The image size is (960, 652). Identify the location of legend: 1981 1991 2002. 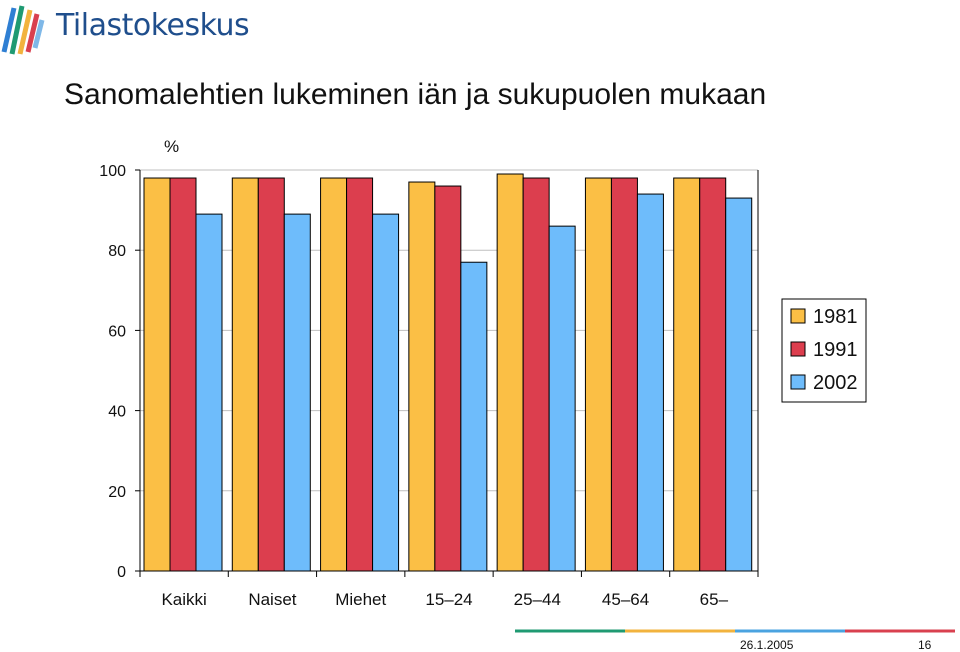
(824, 350).